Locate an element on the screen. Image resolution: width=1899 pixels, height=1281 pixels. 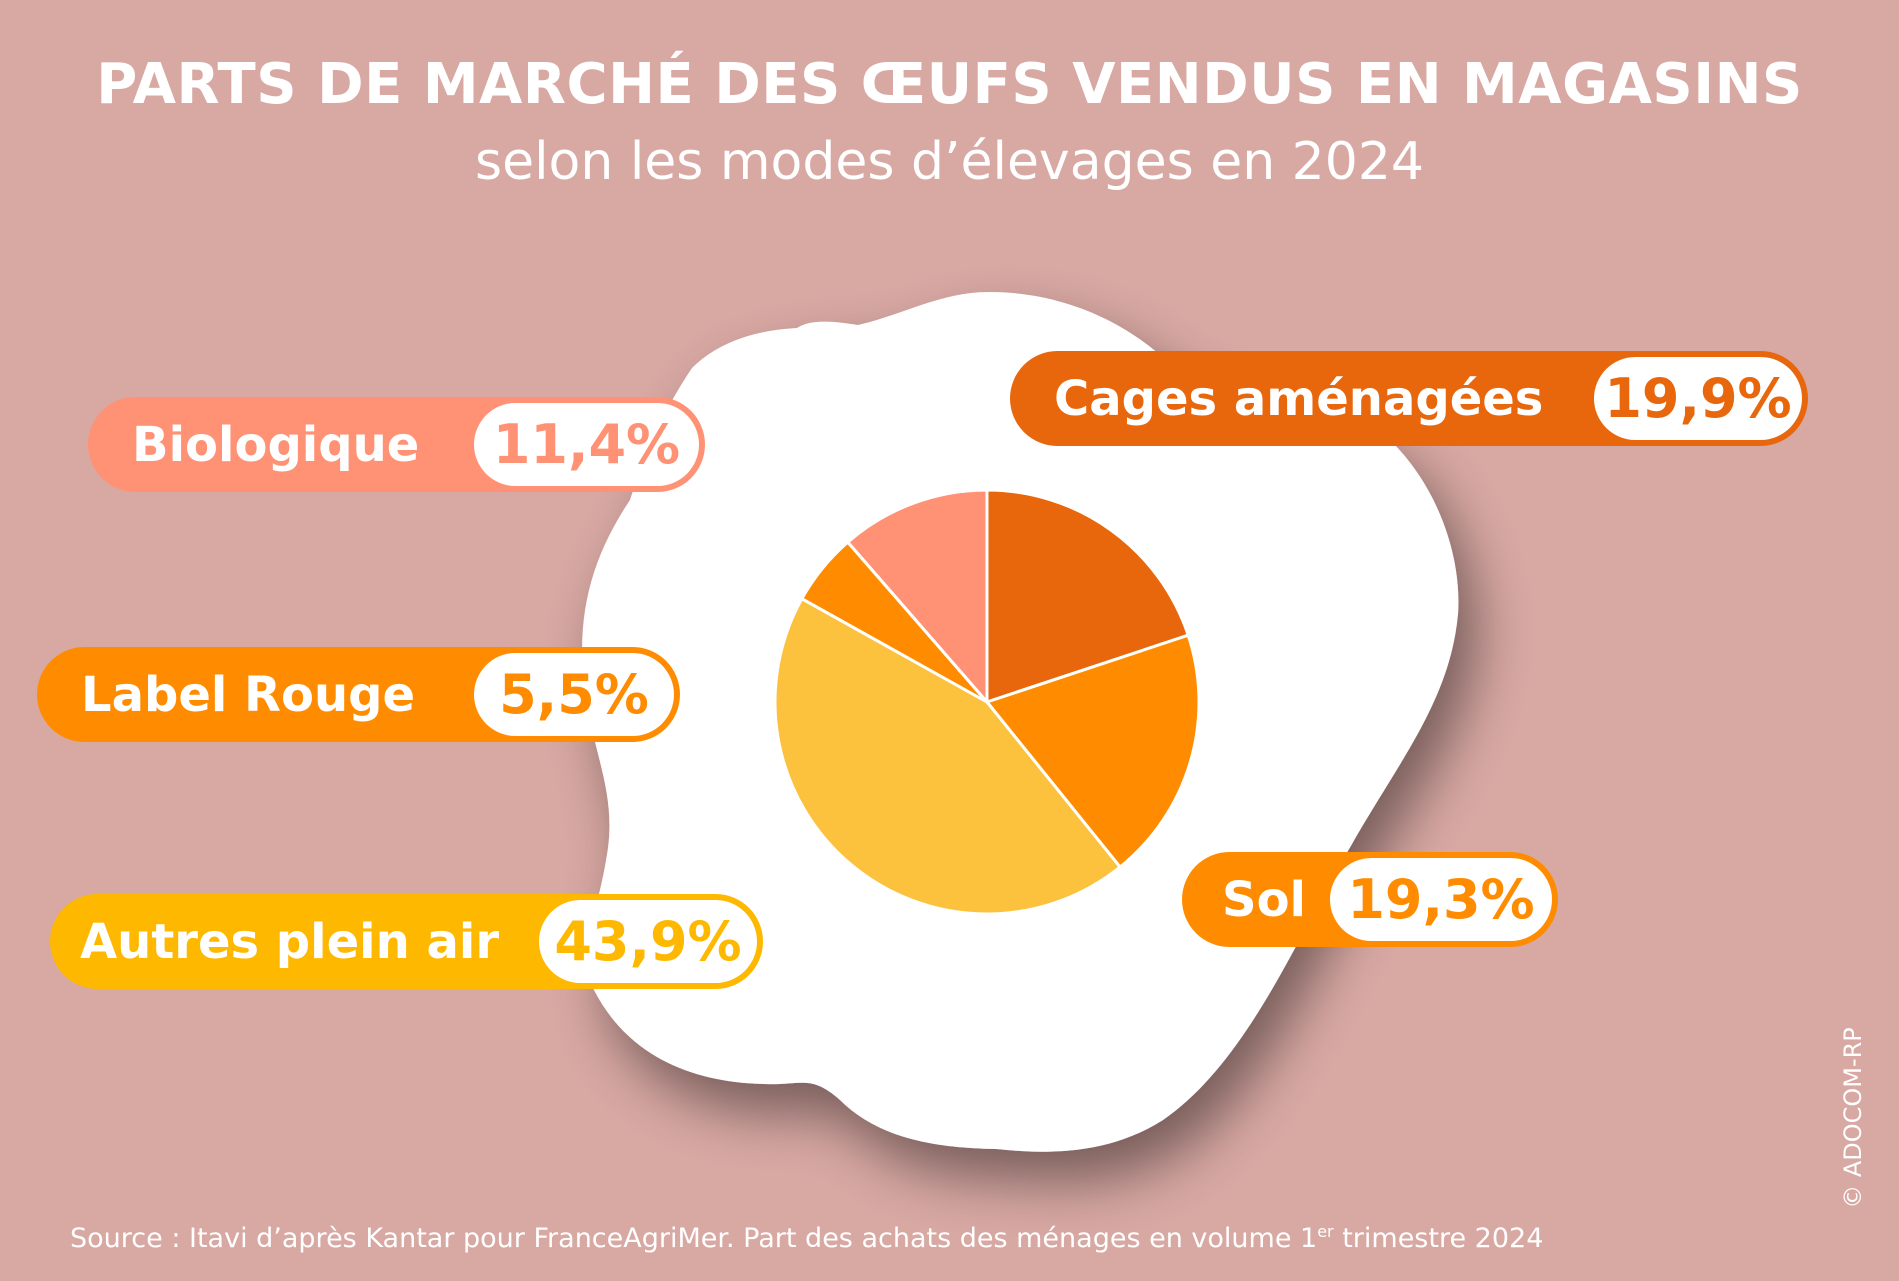
pie-slice-biologique is located at coordinates (917, 596).